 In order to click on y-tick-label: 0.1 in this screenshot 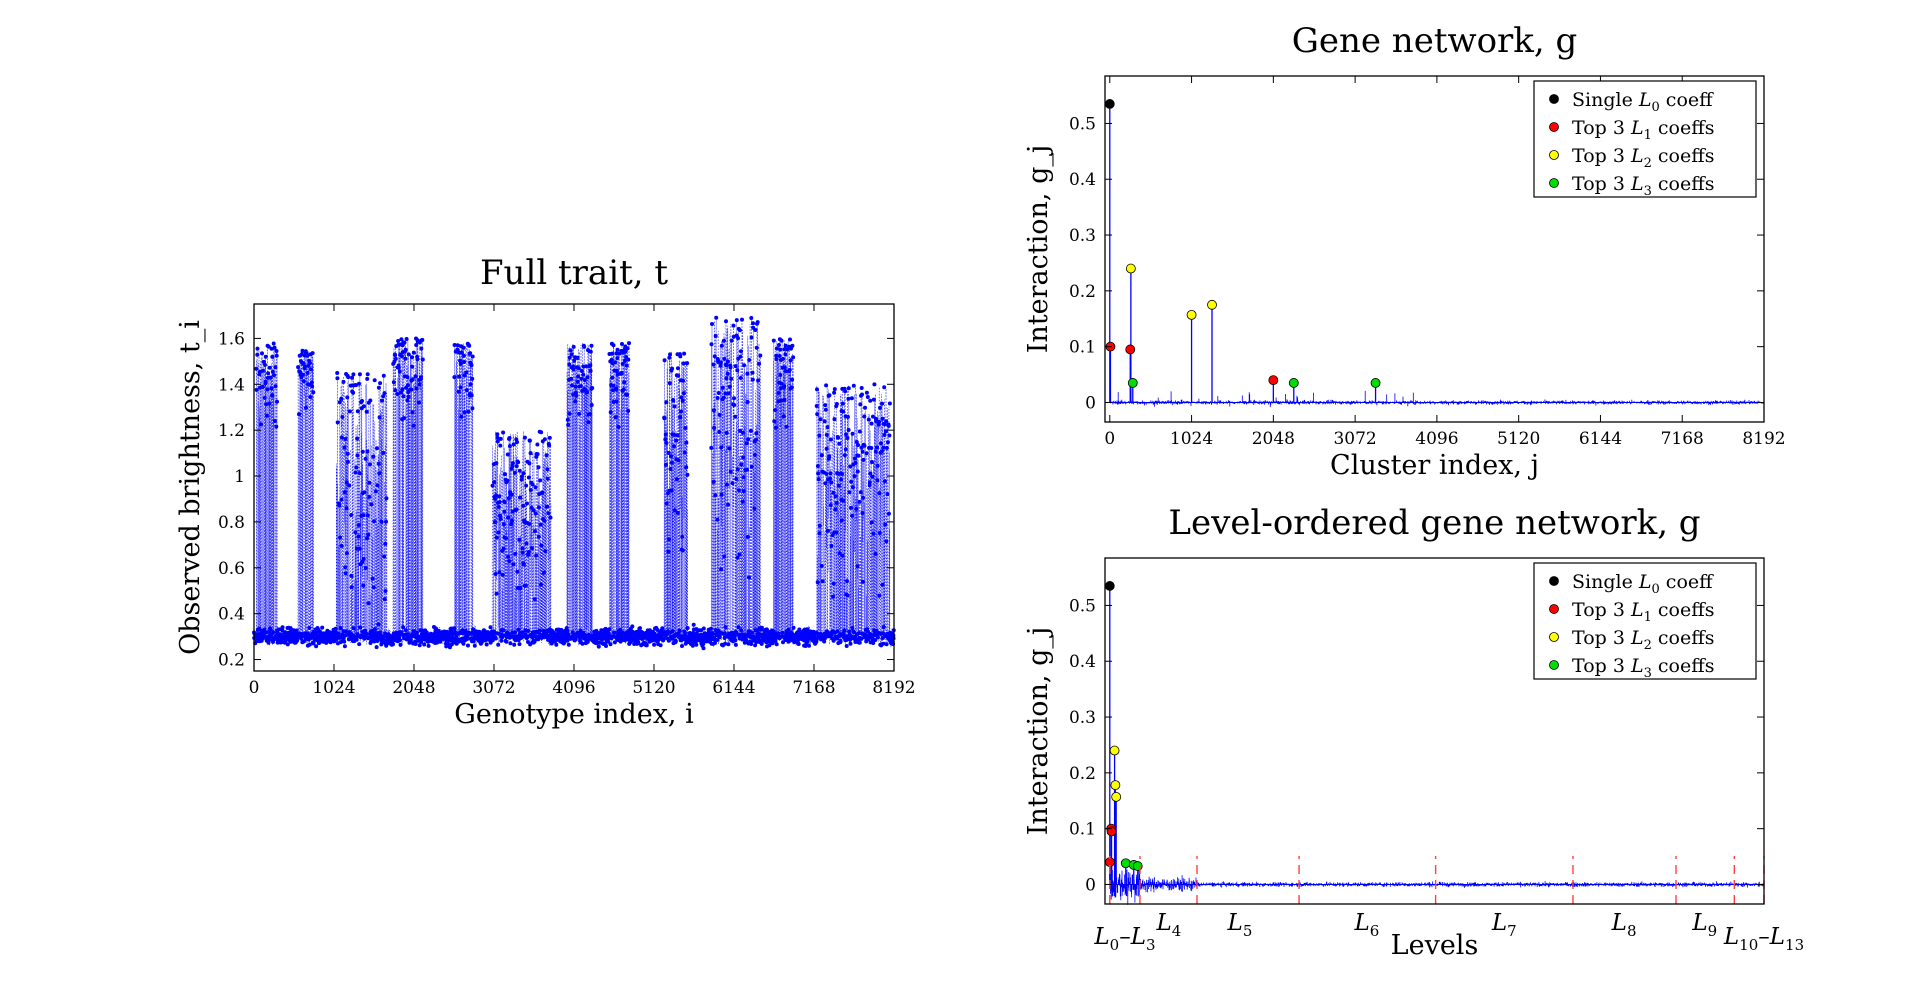, I will do `click(1082, 830)`.